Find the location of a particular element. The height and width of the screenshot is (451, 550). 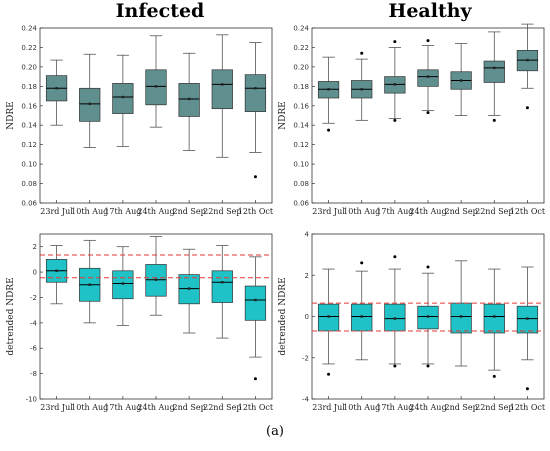

y-tick-label: 0.12 is located at coordinates (29, 145).